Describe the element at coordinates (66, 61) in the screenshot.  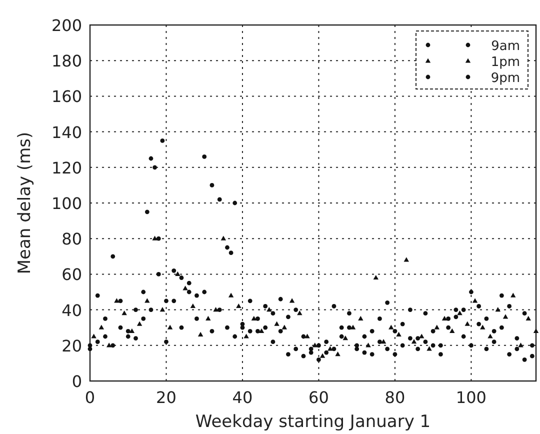
I see `y-tick-label: 180` at that location.